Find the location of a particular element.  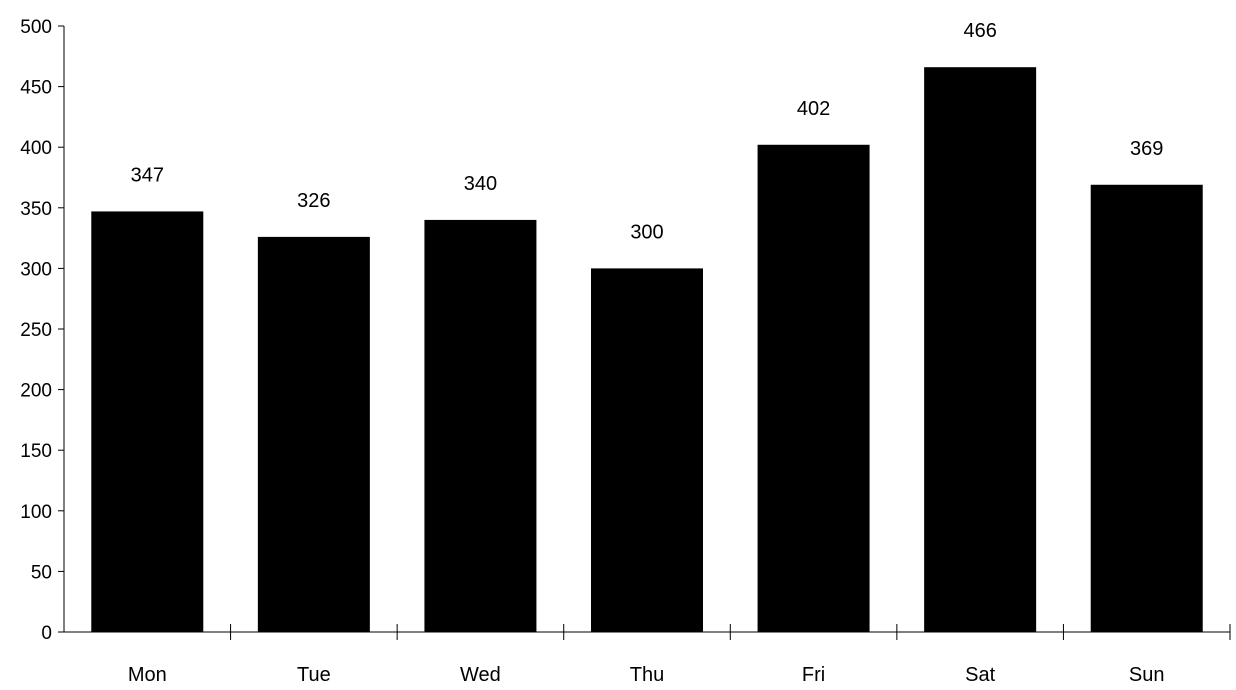

data-label: 402 is located at coordinates (813, 109).